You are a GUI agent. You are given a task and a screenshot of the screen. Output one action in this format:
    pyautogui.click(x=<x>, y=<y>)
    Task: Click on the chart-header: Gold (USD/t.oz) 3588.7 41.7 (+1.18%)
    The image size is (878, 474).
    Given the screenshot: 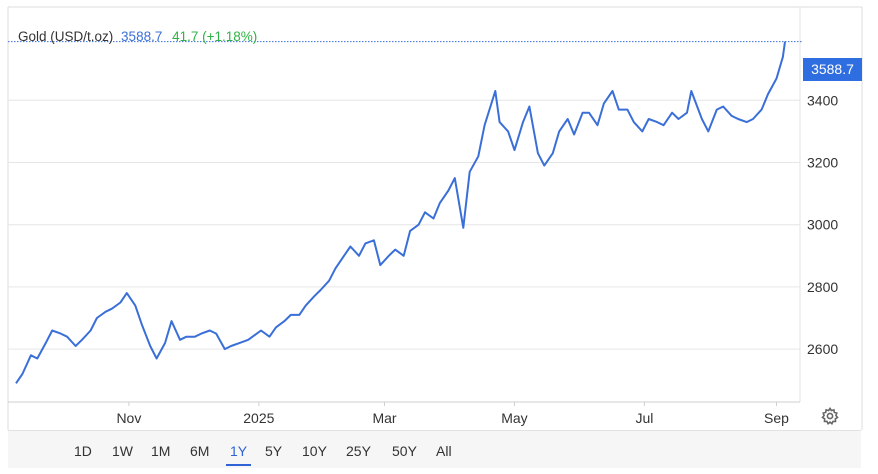 What is the action you would take?
    pyautogui.click(x=137, y=36)
    